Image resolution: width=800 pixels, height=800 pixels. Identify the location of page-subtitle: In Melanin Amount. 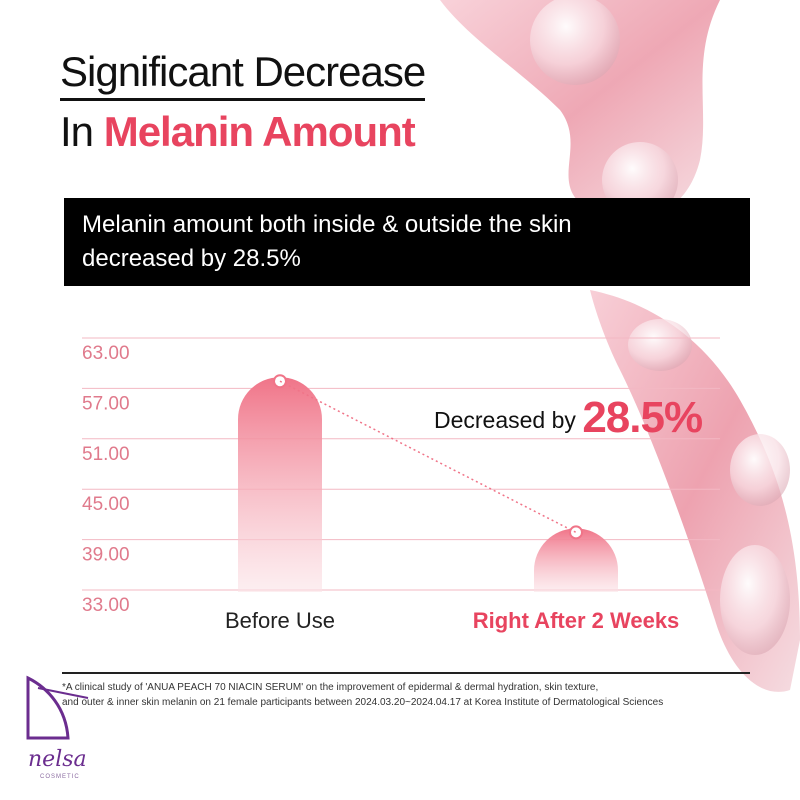
(238, 132).